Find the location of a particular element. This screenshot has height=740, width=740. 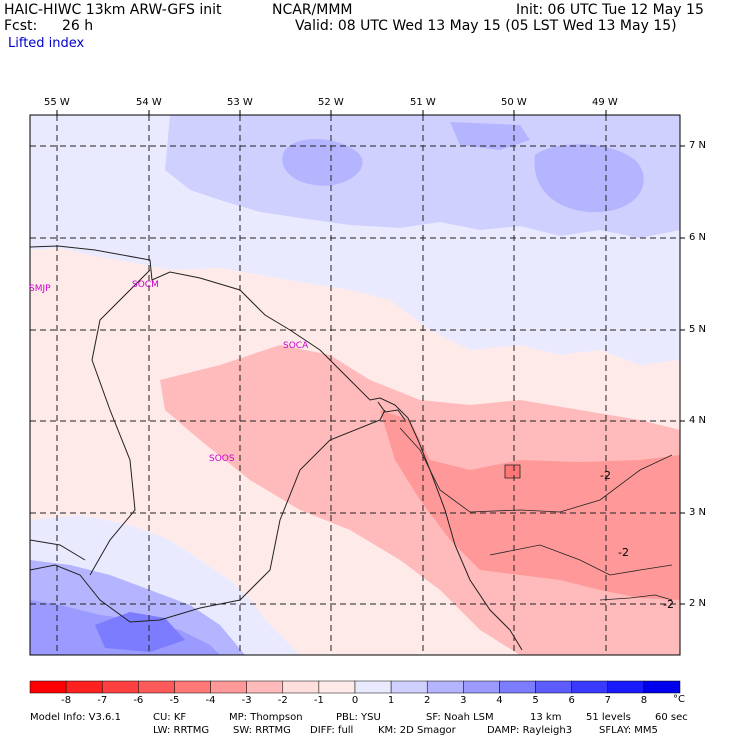

colorbar-tick-label: 2 is located at coordinates (427, 700).